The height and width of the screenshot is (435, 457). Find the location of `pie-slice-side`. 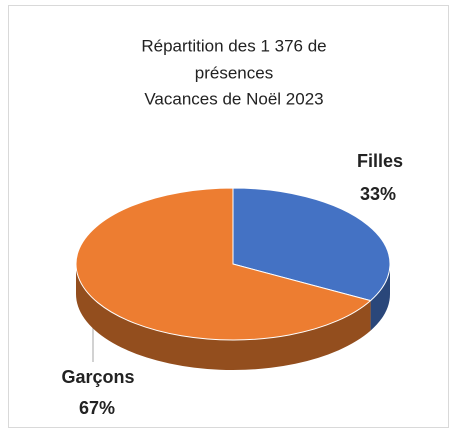

pie-slice-side is located at coordinates (380, 297).